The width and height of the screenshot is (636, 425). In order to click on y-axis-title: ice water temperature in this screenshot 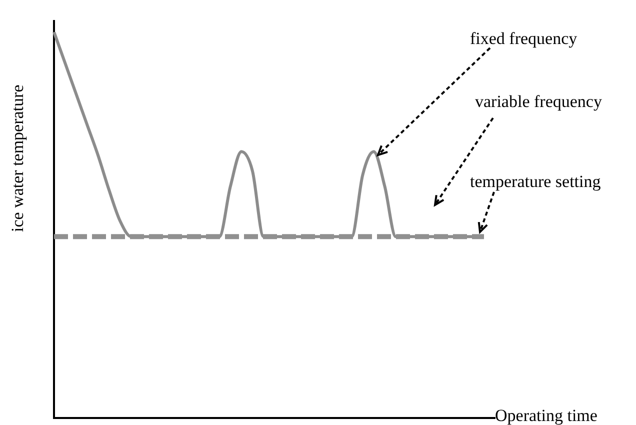, I will do `click(17, 158)`.